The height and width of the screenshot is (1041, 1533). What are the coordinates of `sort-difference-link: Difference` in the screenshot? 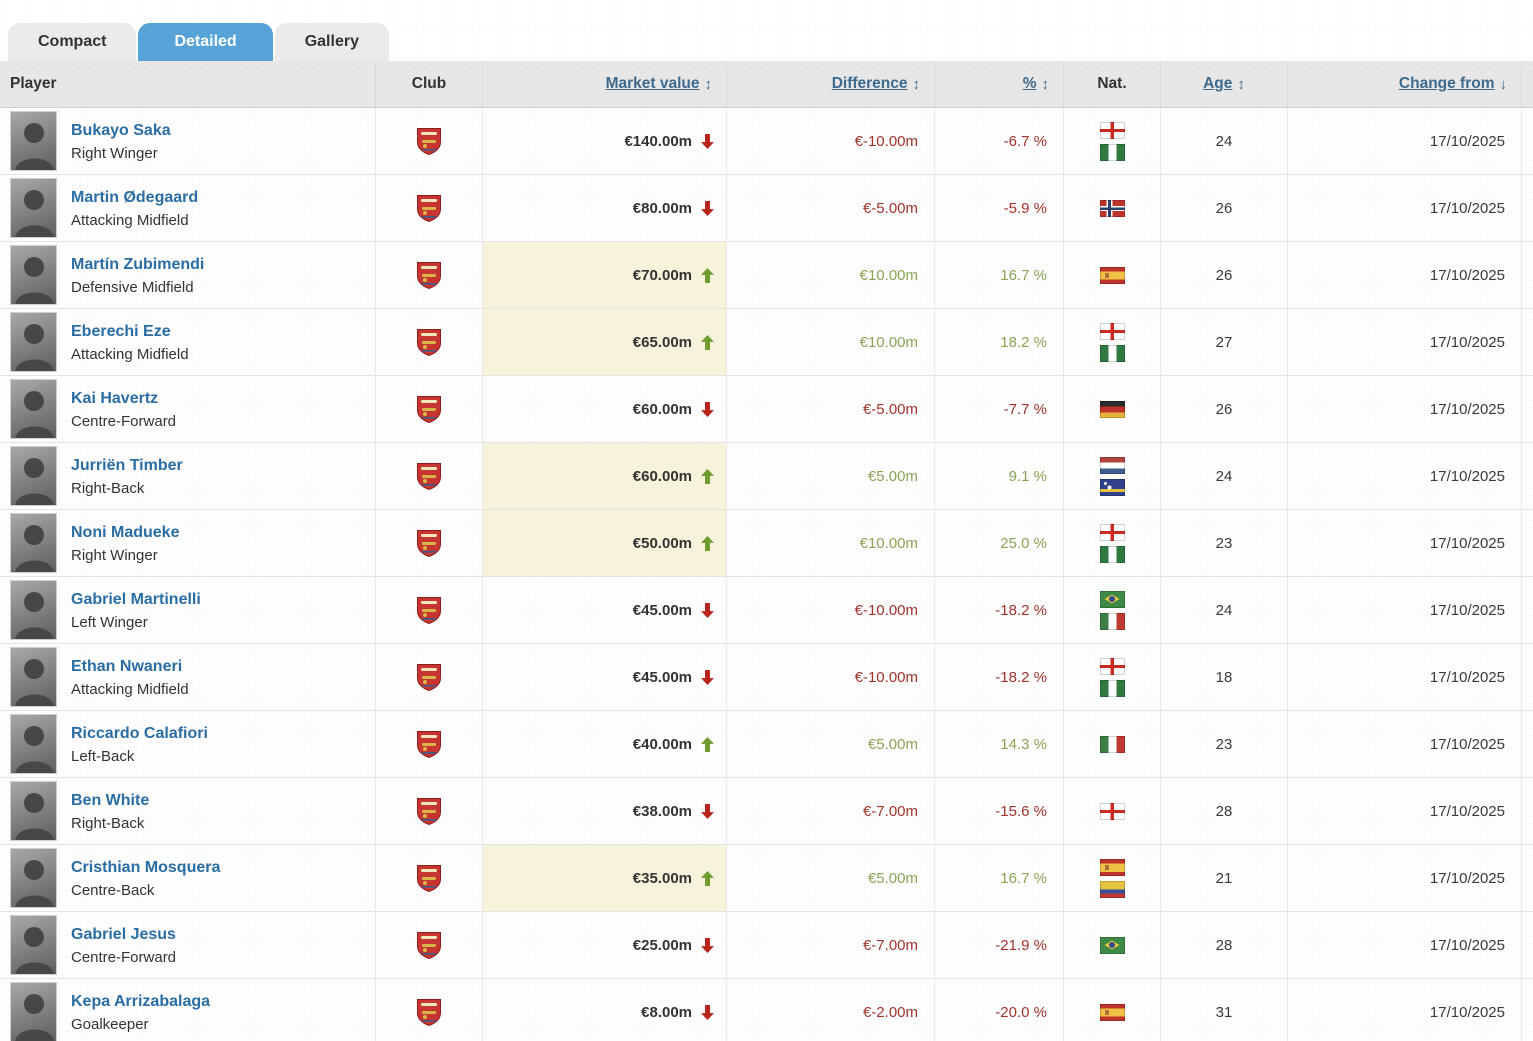 It's located at (869, 83).